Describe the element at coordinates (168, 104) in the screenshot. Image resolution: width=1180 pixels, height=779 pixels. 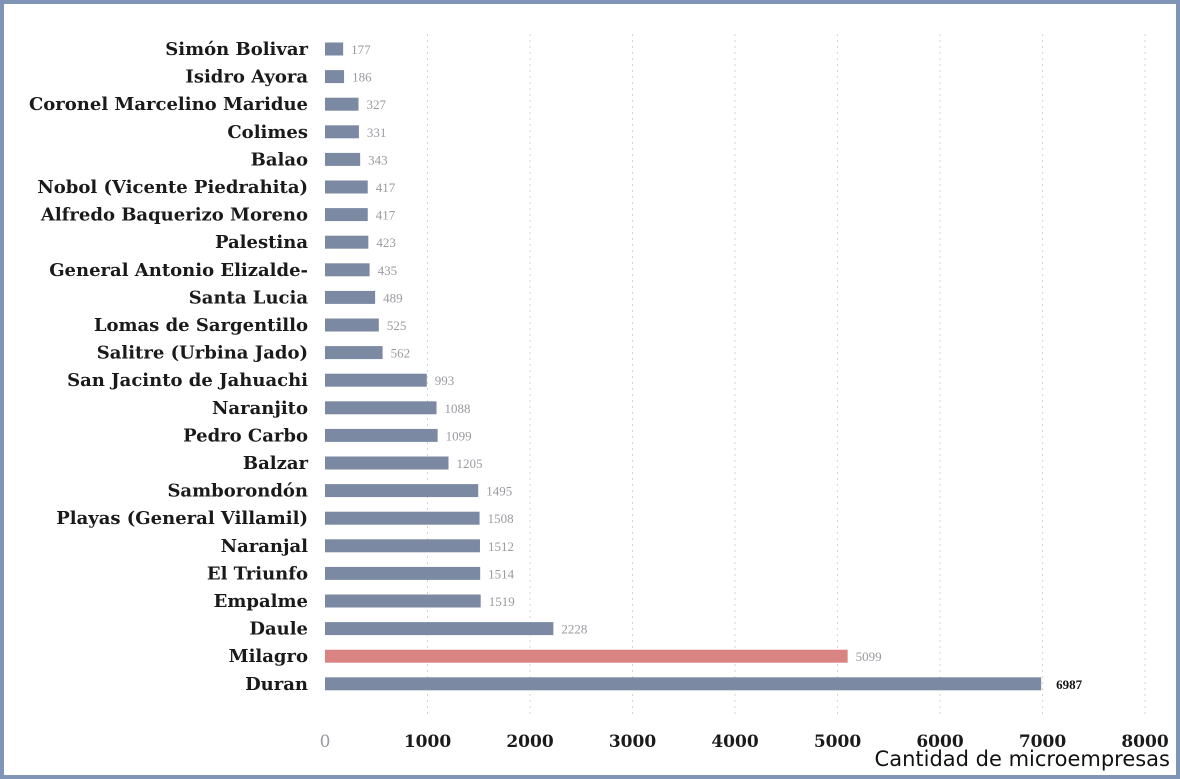
I see `category-label: Coronel Marcelino Maridue` at that location.